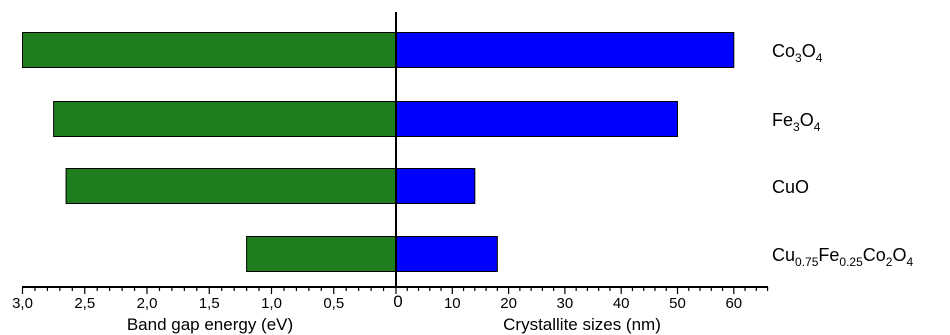 Image resolution: width=950 pixels, height=335 pixels. Describe the element at coordinates (797, 53) in the screenshot. I see `category-label-1: Co3O4` at that location.